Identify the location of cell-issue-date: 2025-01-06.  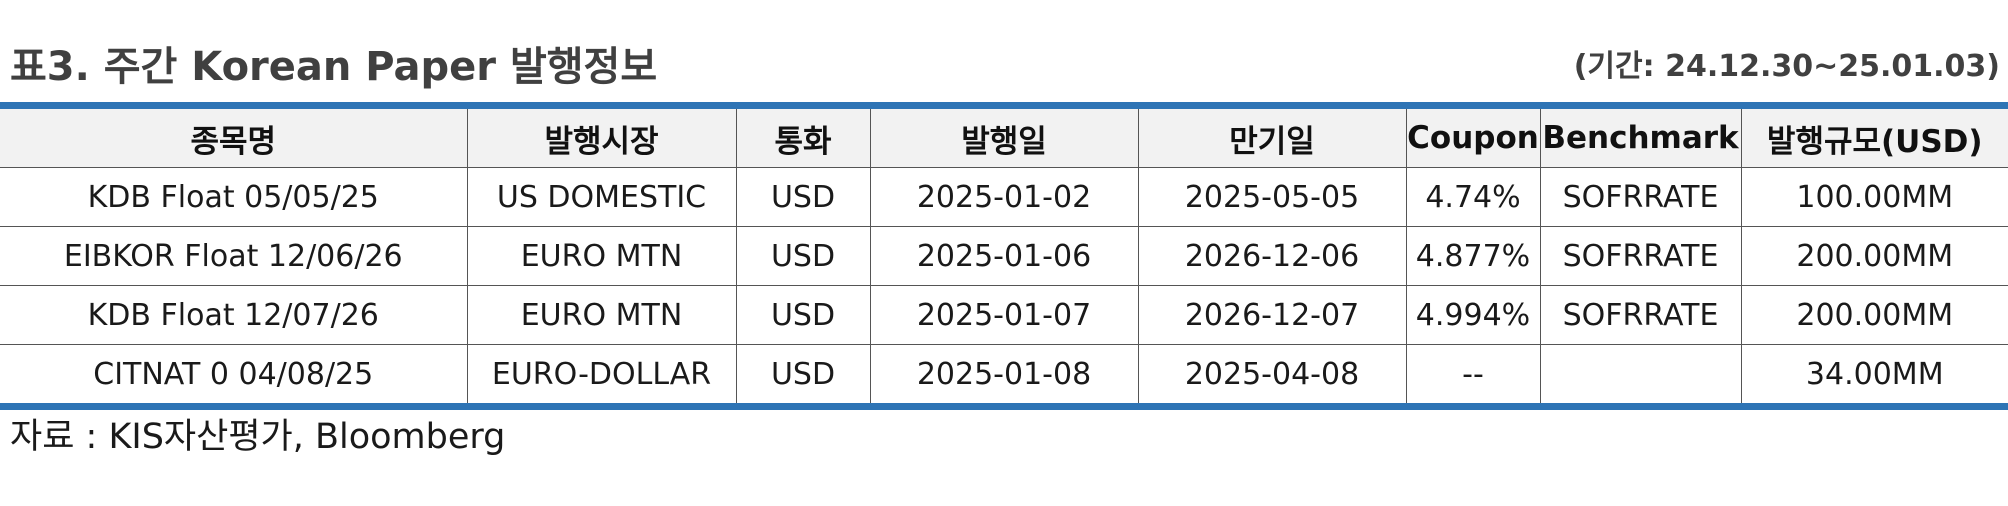
(1004, 256).